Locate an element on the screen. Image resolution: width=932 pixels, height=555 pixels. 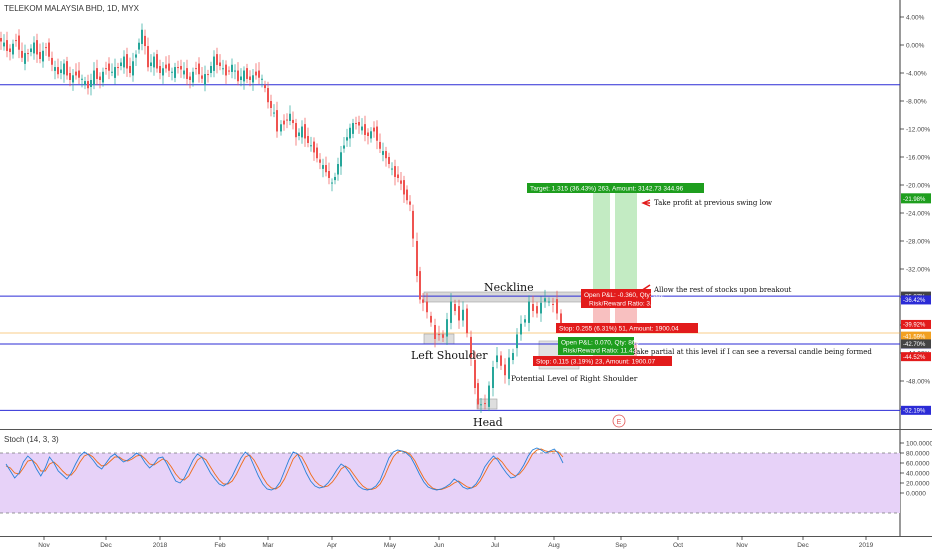
risk-reward-text-1: Risk/Reward Ratio: 3.45 is located at coordinates (624, 304).